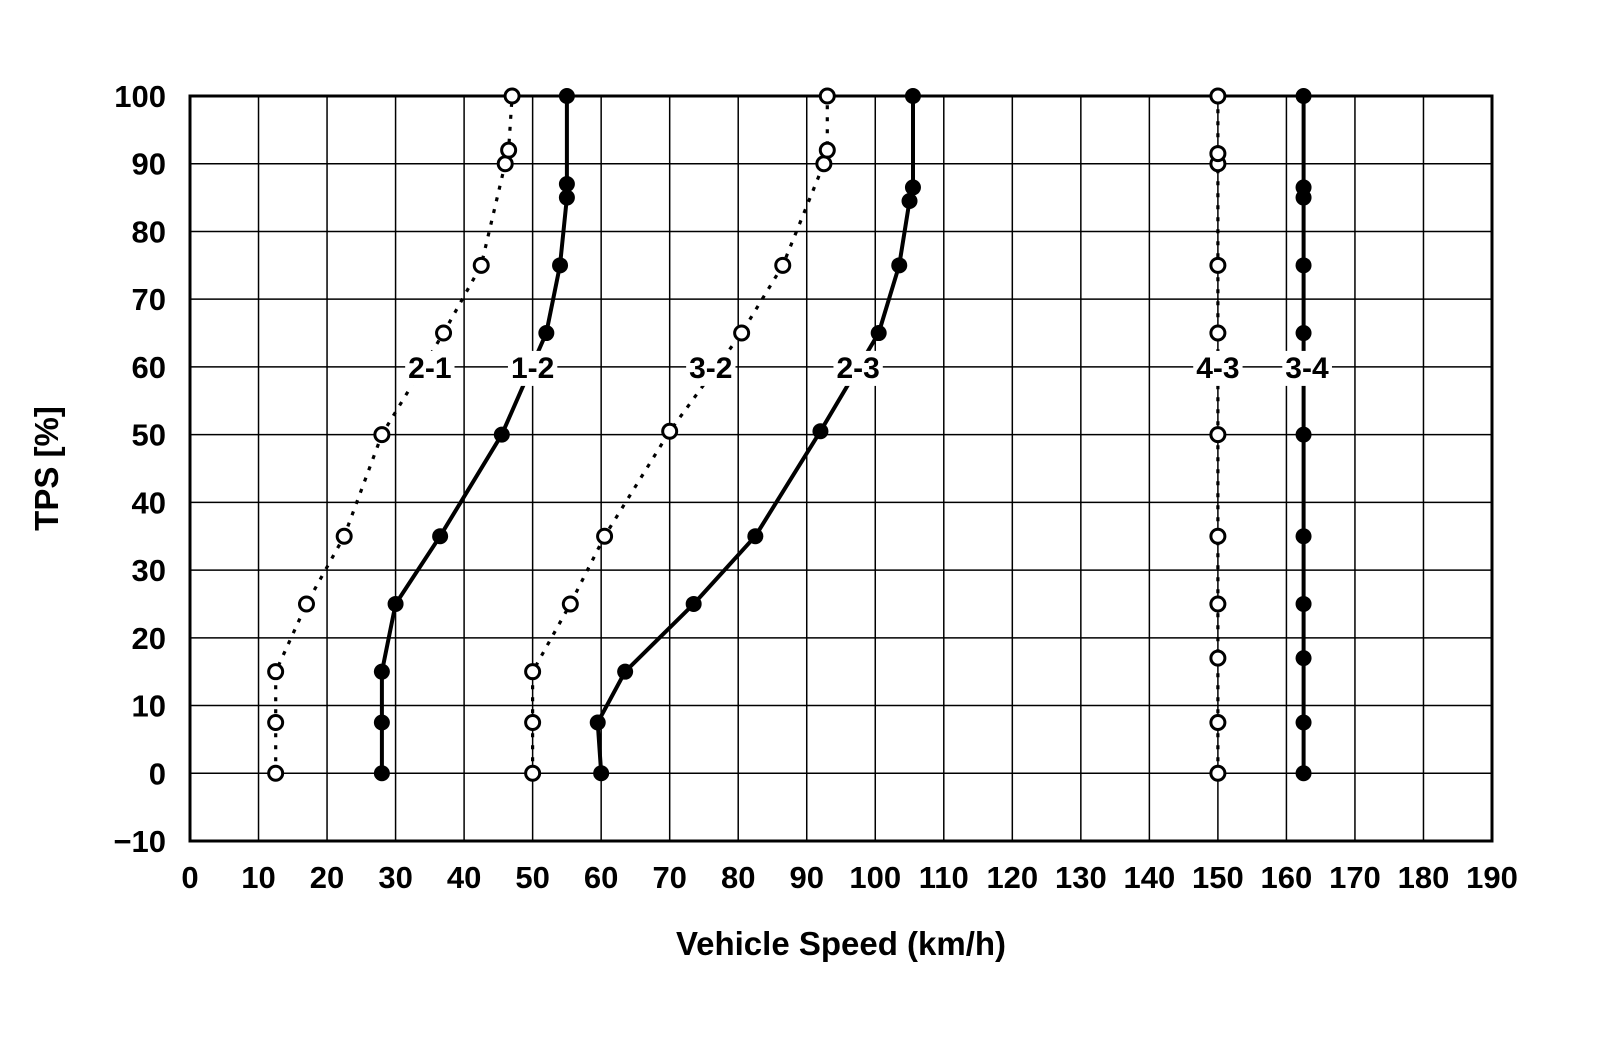 This screenshot has height=1048, width=1600. What do you see at coordinates (1355, 877) in the screenshot?
I see `x-tick-label: 170` at bounding box center [1355, 877].